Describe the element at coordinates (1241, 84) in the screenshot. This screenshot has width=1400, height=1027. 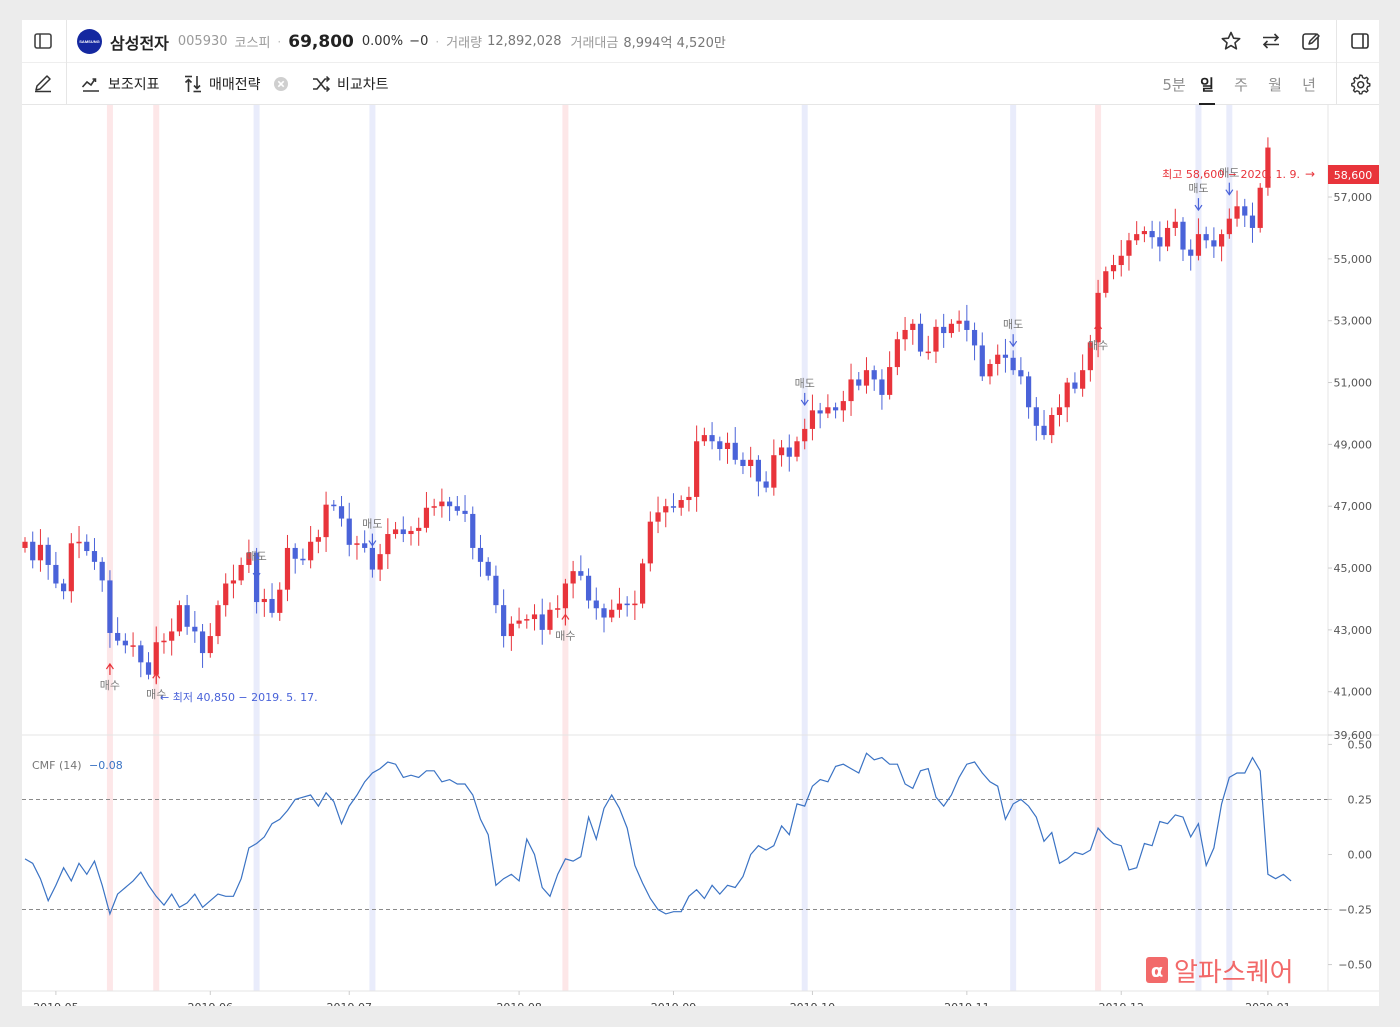
I see `period-tab-week: 주` at that location.